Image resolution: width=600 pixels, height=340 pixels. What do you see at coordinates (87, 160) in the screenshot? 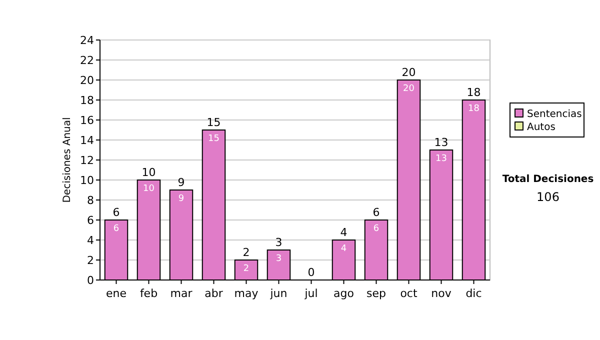
I see `y-tick-label: 12` at bounding box center [87, 160].